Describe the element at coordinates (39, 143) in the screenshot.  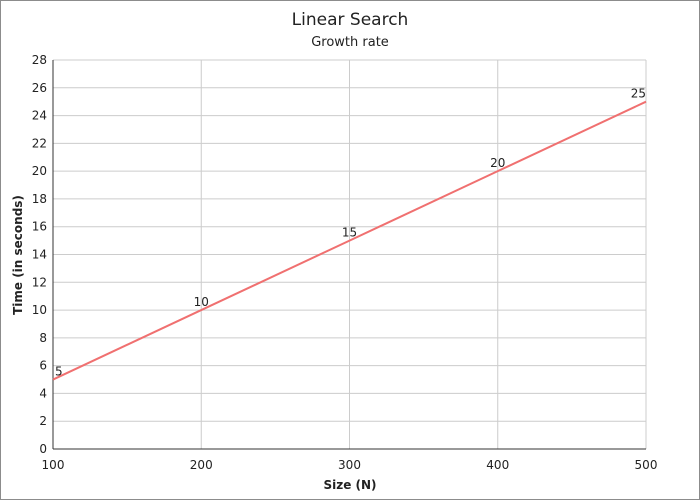
I see `y-tick-label: 22` at that location.